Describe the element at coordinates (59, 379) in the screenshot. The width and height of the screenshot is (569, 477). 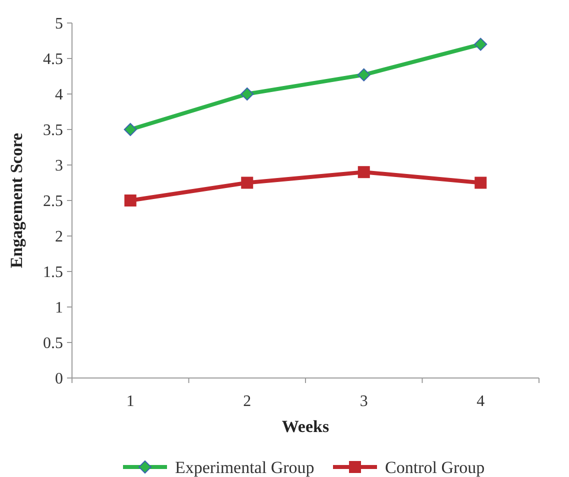
I see `y-tick-label: 0` at that location.